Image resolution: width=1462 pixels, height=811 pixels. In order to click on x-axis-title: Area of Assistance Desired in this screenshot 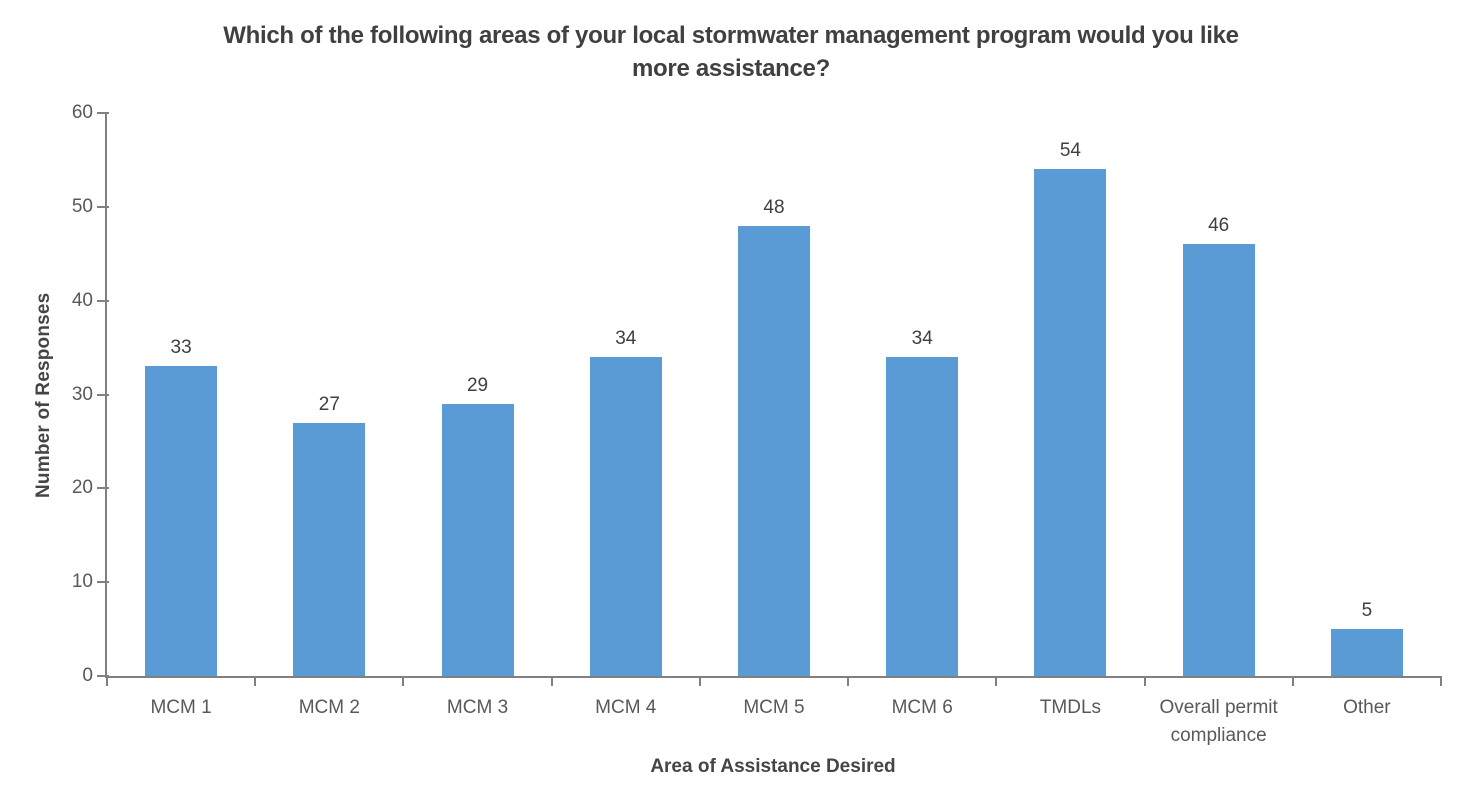, I will do `click(773, 766)`.